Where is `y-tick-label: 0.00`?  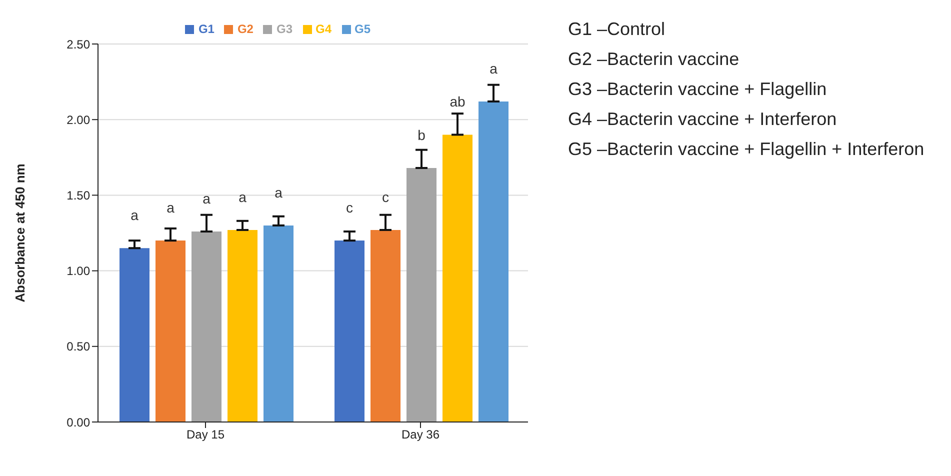 y-tick-label: 0.00 is located at coordinates (78, 422).